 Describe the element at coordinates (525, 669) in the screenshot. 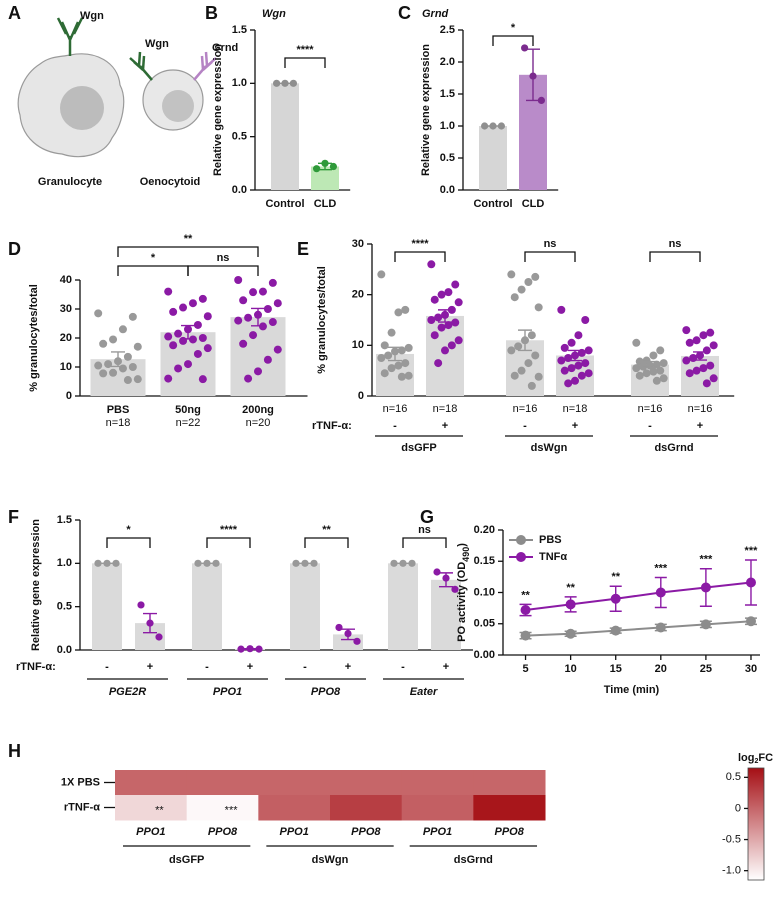

I see `x-tick-label: 5` at that location.